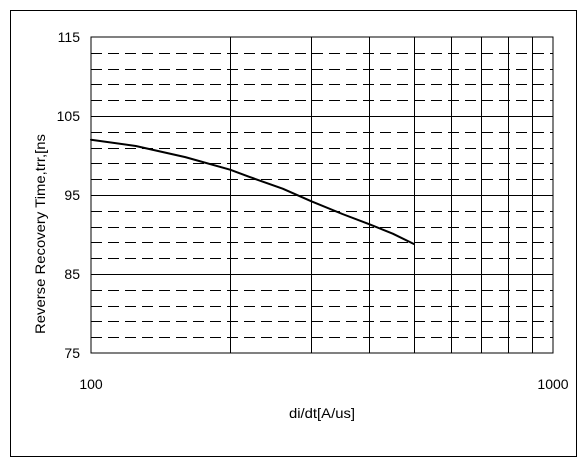 The image size is (588, 472). I want to click on y-tick-label: 115, so click(69, 37).